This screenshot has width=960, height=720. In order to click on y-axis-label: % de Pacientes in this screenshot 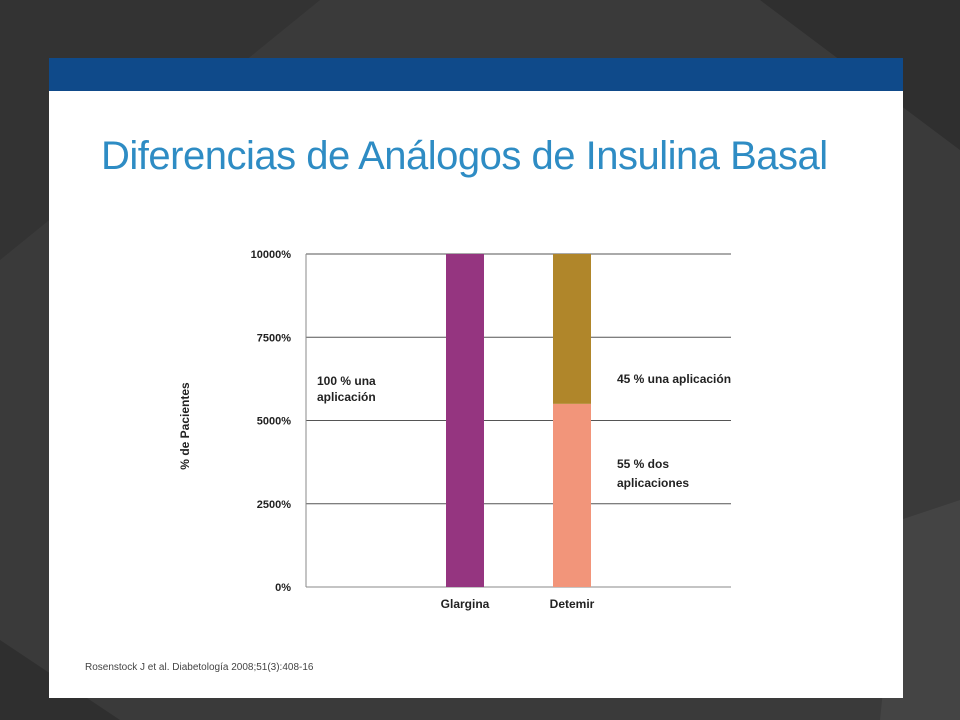, I will do `click(185, 426)`.